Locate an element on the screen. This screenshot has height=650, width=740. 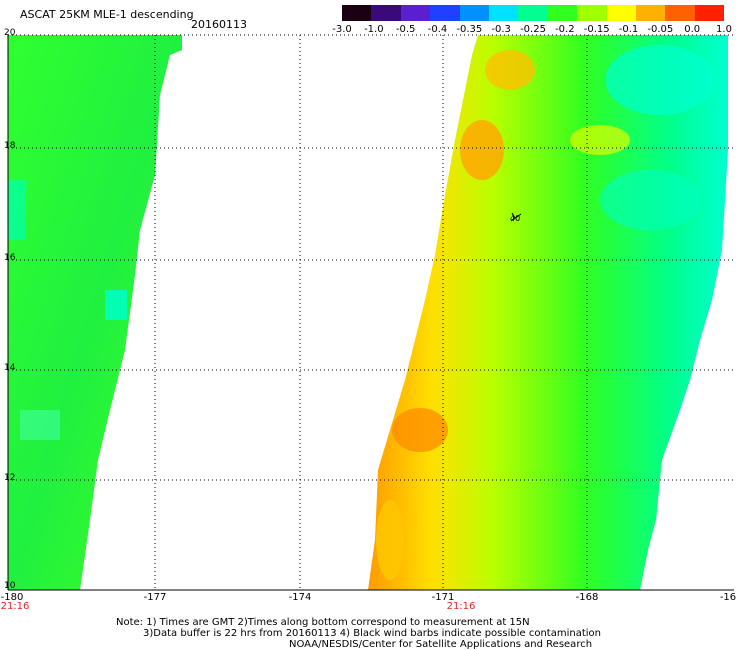
lat-label: 10 is located at coordinates (10, 586).